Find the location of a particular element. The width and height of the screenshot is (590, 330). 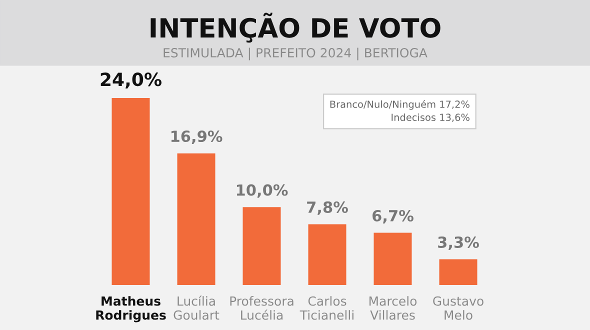

x-tick-label: Matheus Rodrigues is located at coordinates (131, 309).